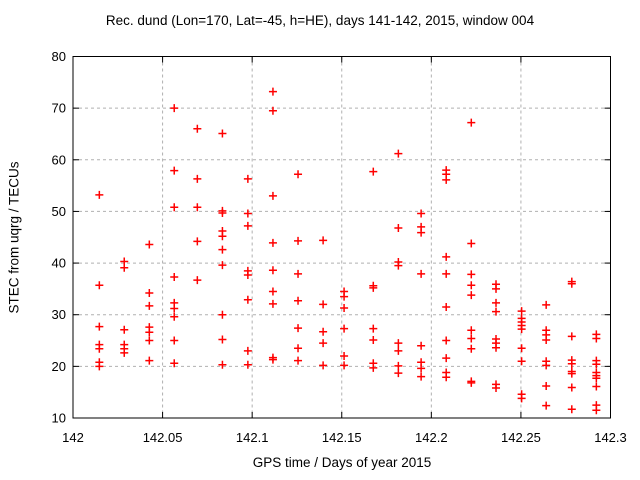  I want to click on x-tick-label: 142.2, so click(431, 437).